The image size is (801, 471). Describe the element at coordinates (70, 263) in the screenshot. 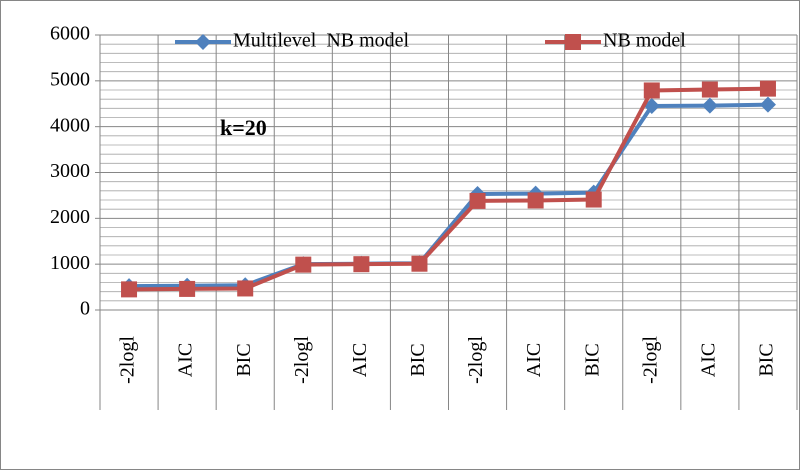

I see `y-tick-label: 1000` at that location.